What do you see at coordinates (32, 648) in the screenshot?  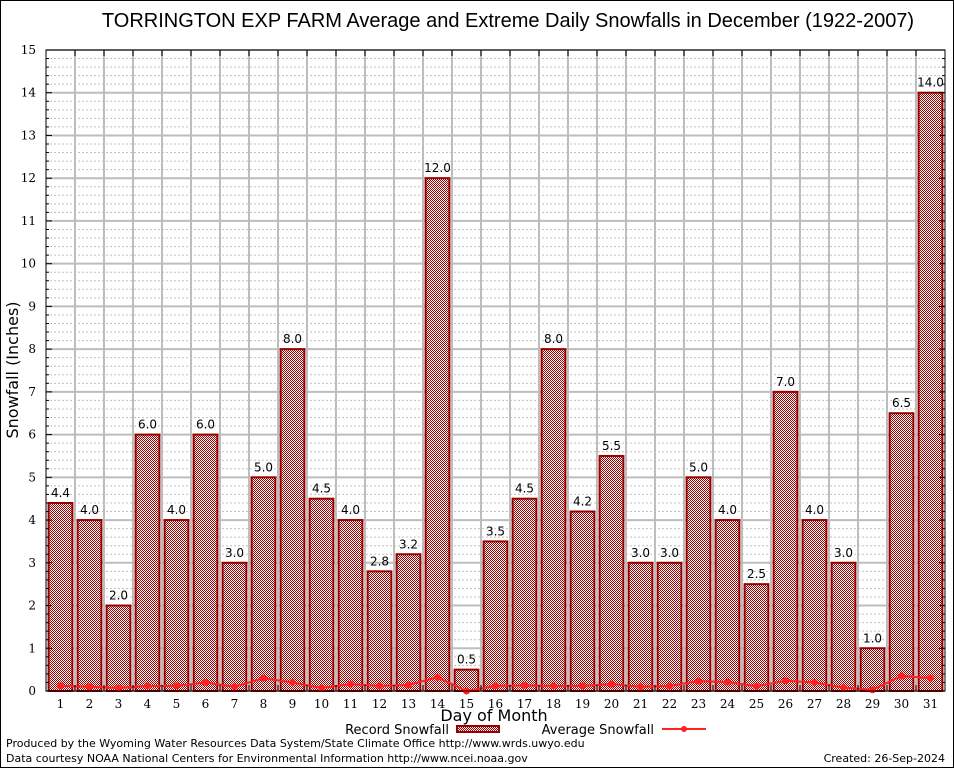 I see `y-tick-label: 1` at bounding box center [32, 648].